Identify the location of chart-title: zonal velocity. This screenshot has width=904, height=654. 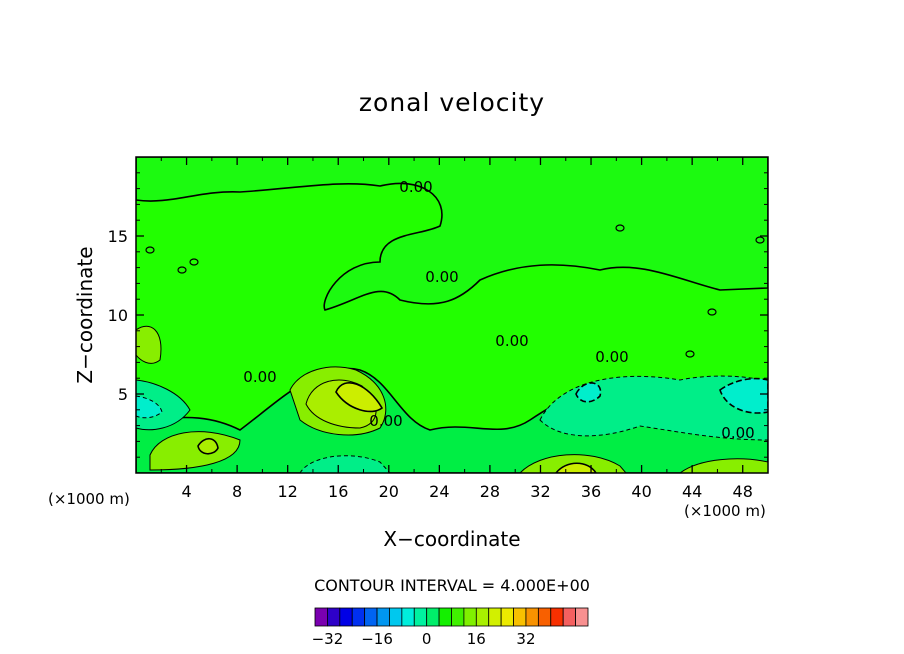
(452, 102).